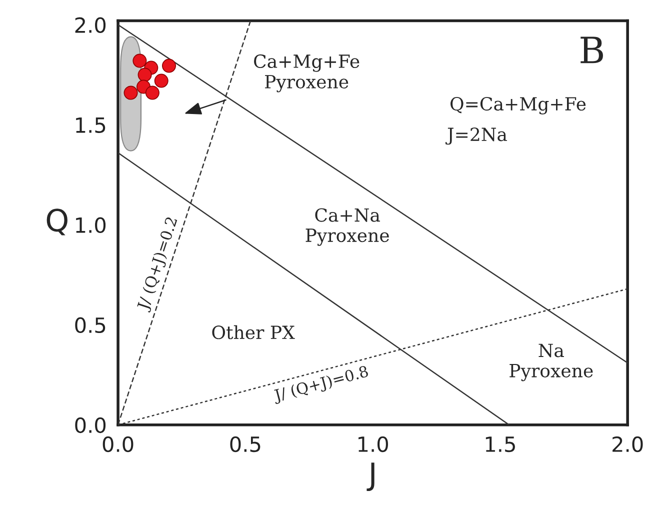 The image size is (645, 507). What do you see at coordinates (591, 50) in the screenshot?
I see `annotation: B` at bounding box center [591, 50].